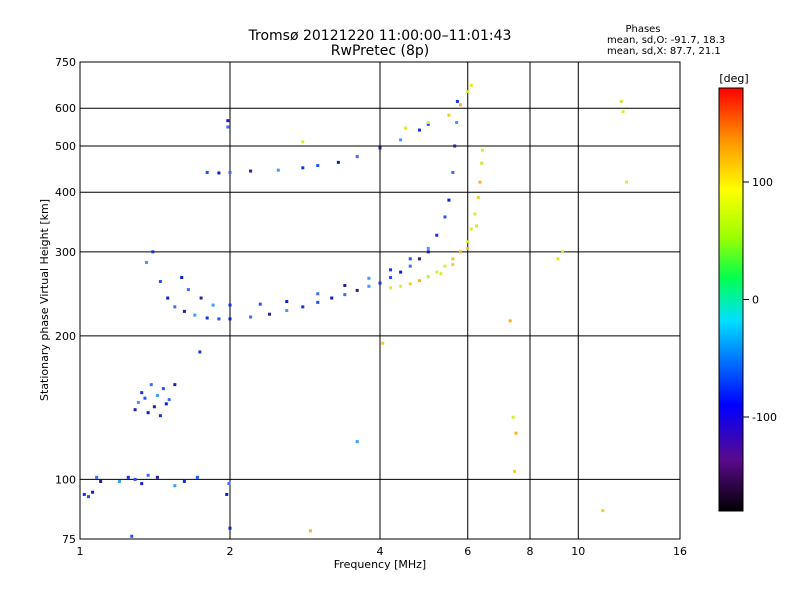 This screenshot has width=800, height=600. I want to click on x-tick-label: 16, so click(680, 551).